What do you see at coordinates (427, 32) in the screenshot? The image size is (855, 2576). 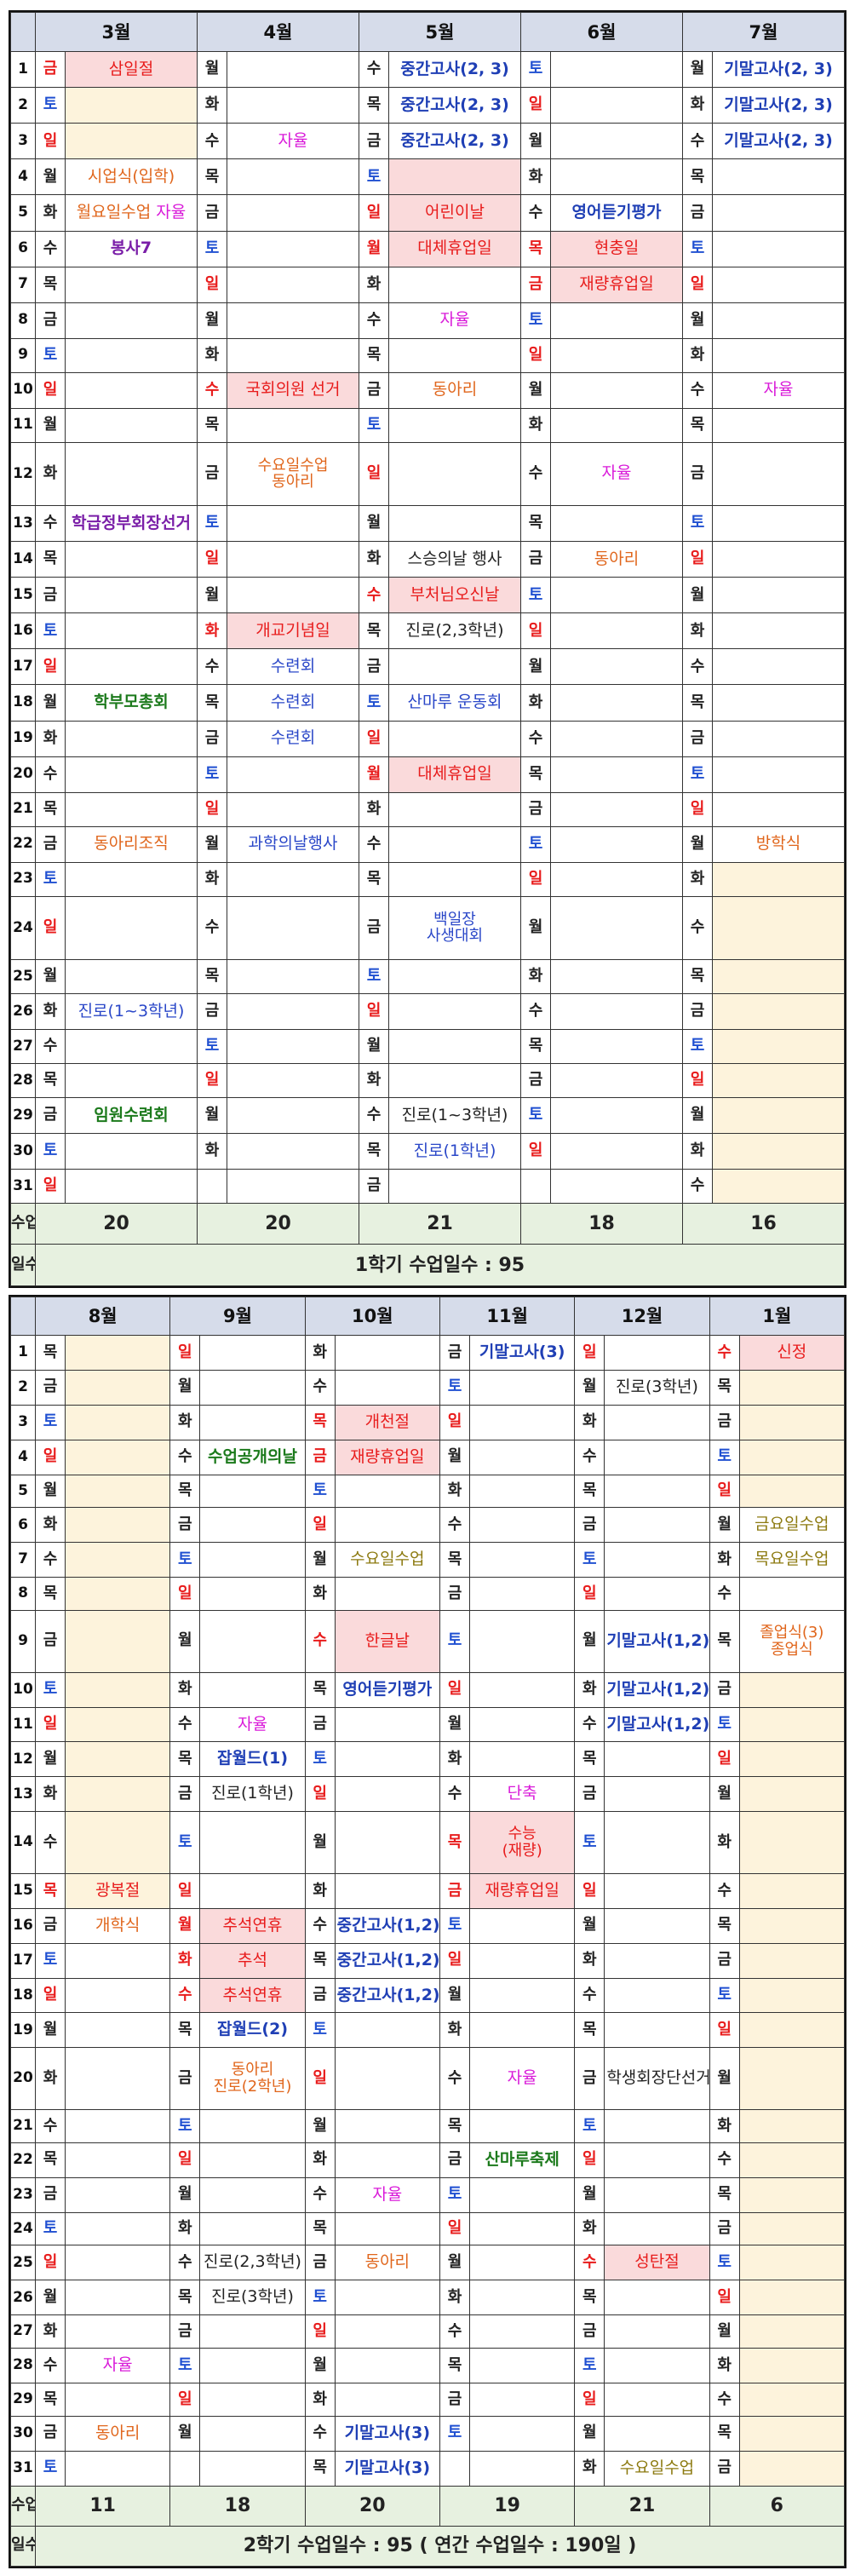 I see `month-header-row: 3월 4월 5월 6월 7월` at bounding box center [427, 32].